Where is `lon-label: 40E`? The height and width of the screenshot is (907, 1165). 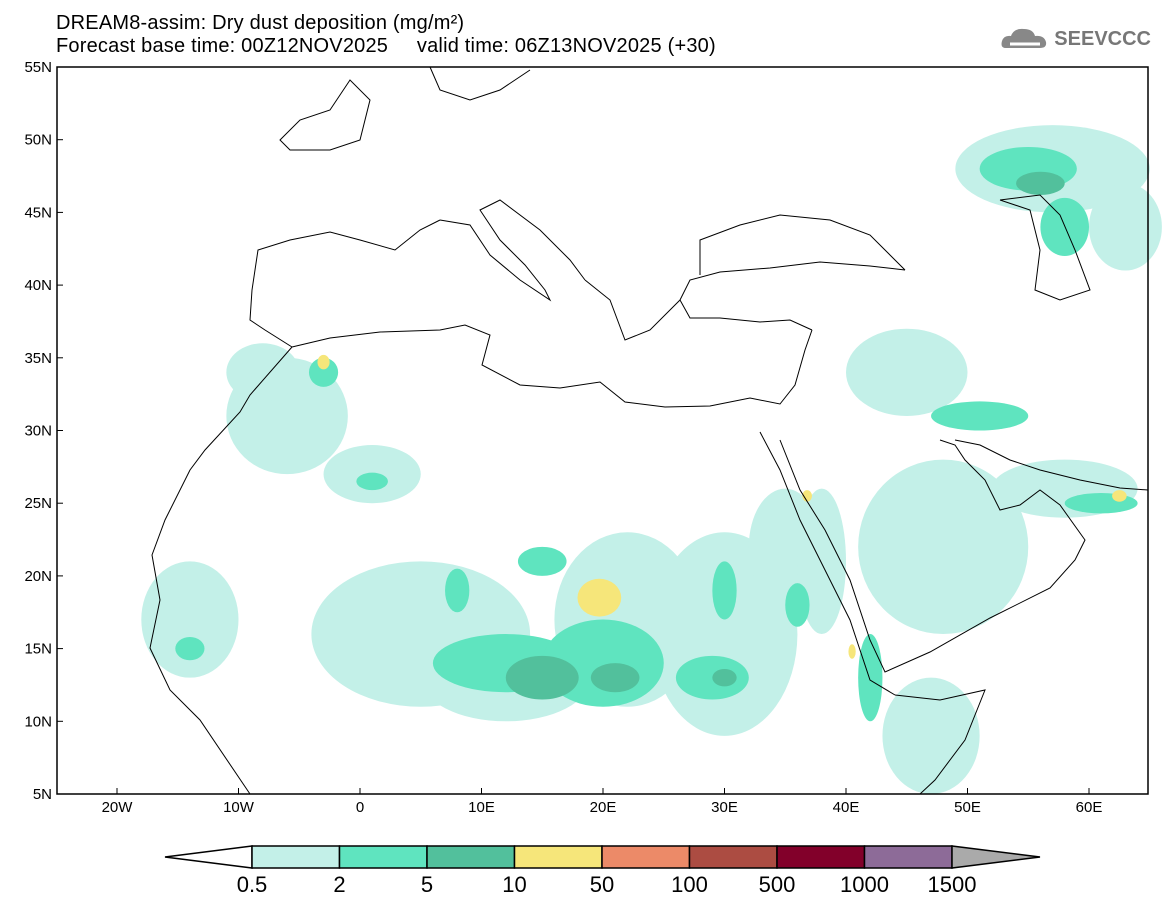 lon-label: 40E is located at coordinates (846, 807).